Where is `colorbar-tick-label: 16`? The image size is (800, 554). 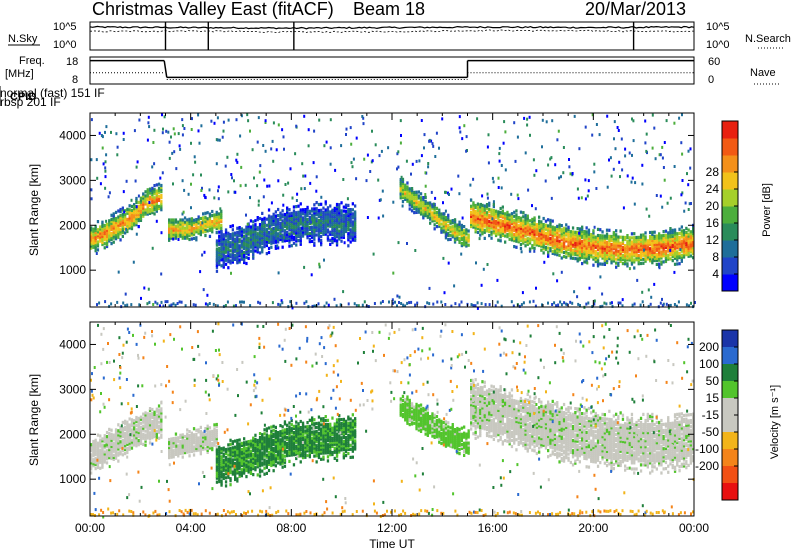
colorbar-tick-label: 16 is located at coordinates (713, 223).